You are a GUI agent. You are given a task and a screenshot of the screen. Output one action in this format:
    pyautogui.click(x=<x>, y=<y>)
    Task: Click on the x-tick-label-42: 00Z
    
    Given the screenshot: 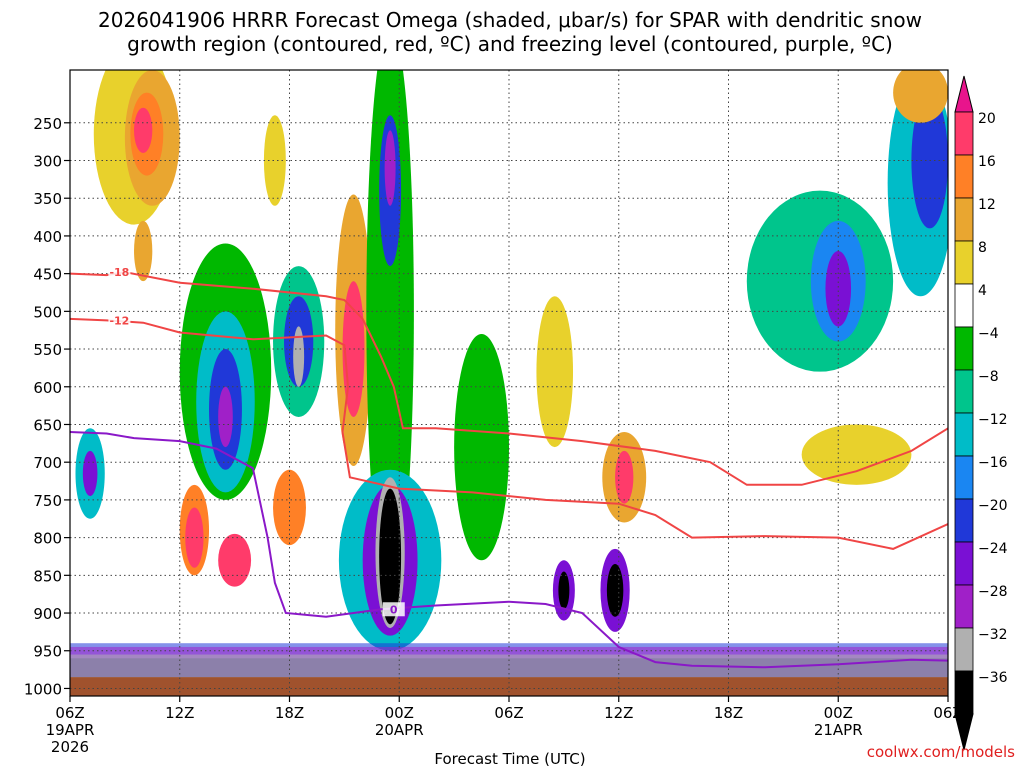 What is the action you would take?
    pyautogui.click(x=838, y=713)
    